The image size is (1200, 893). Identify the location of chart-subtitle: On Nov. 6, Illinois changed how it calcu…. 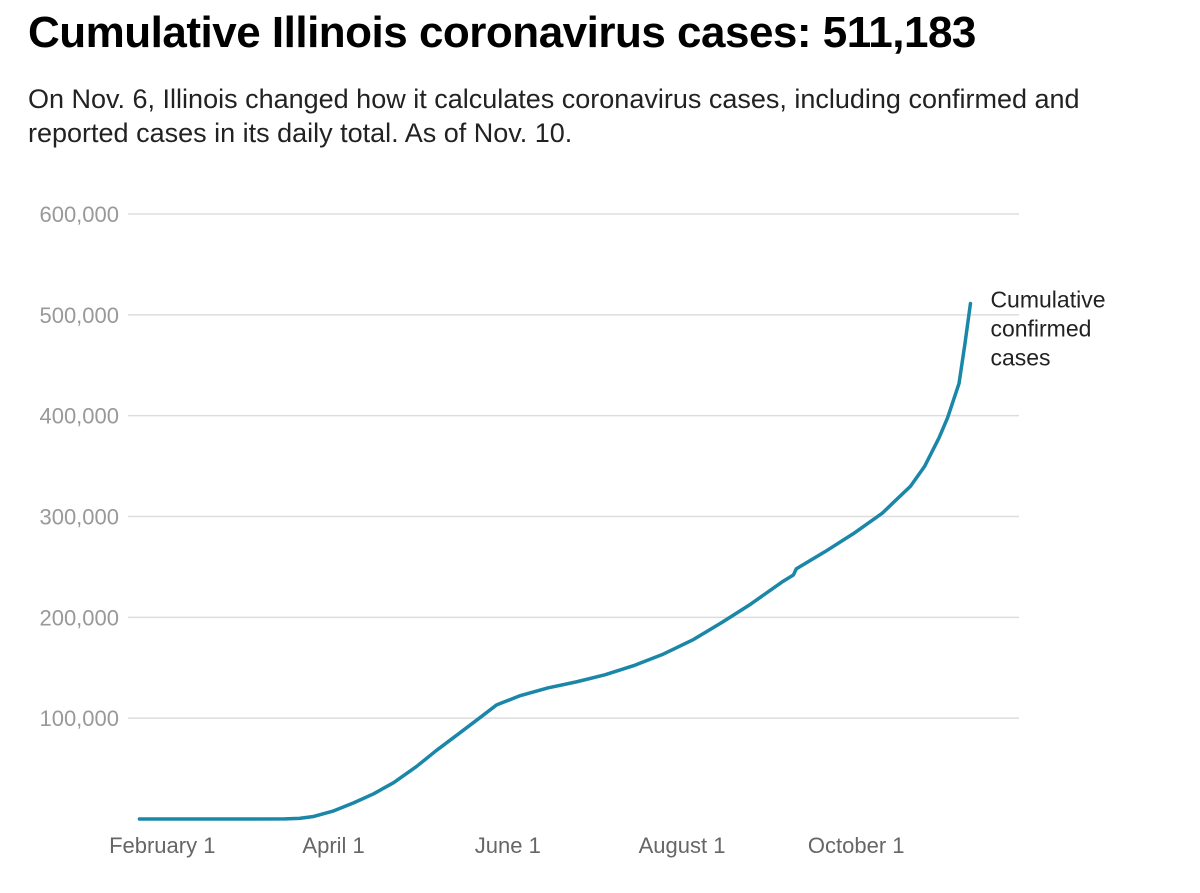
(554, 116).